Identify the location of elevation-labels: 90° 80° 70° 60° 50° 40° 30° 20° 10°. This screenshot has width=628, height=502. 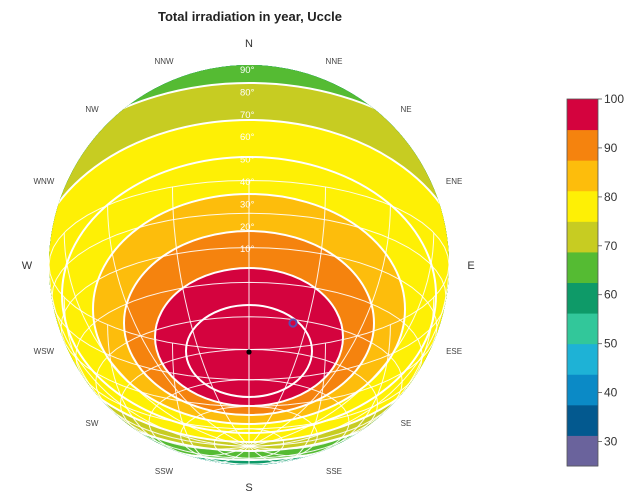
(247, 160).